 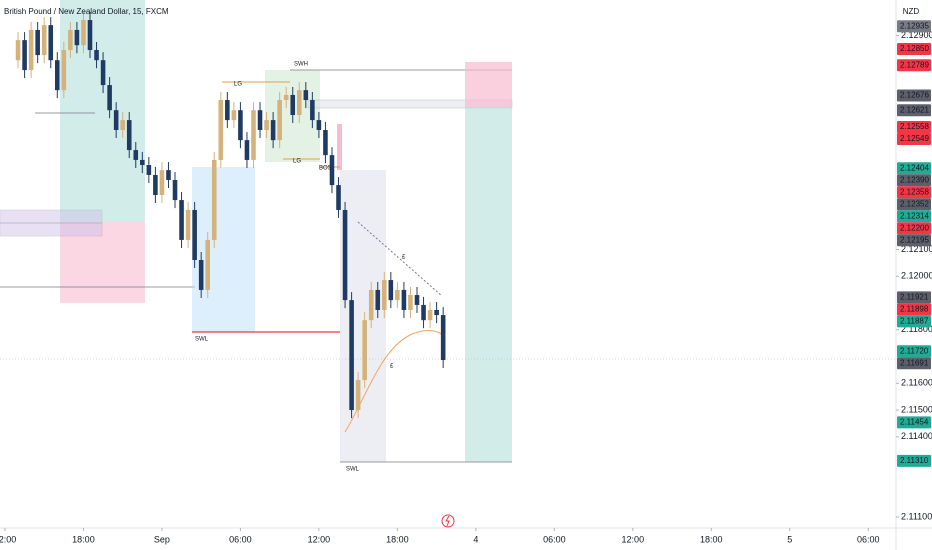 What do you see at coordinates (353, 470) in the screenshot?
I see `annotation: SWL` at bounding box center [353, 470].